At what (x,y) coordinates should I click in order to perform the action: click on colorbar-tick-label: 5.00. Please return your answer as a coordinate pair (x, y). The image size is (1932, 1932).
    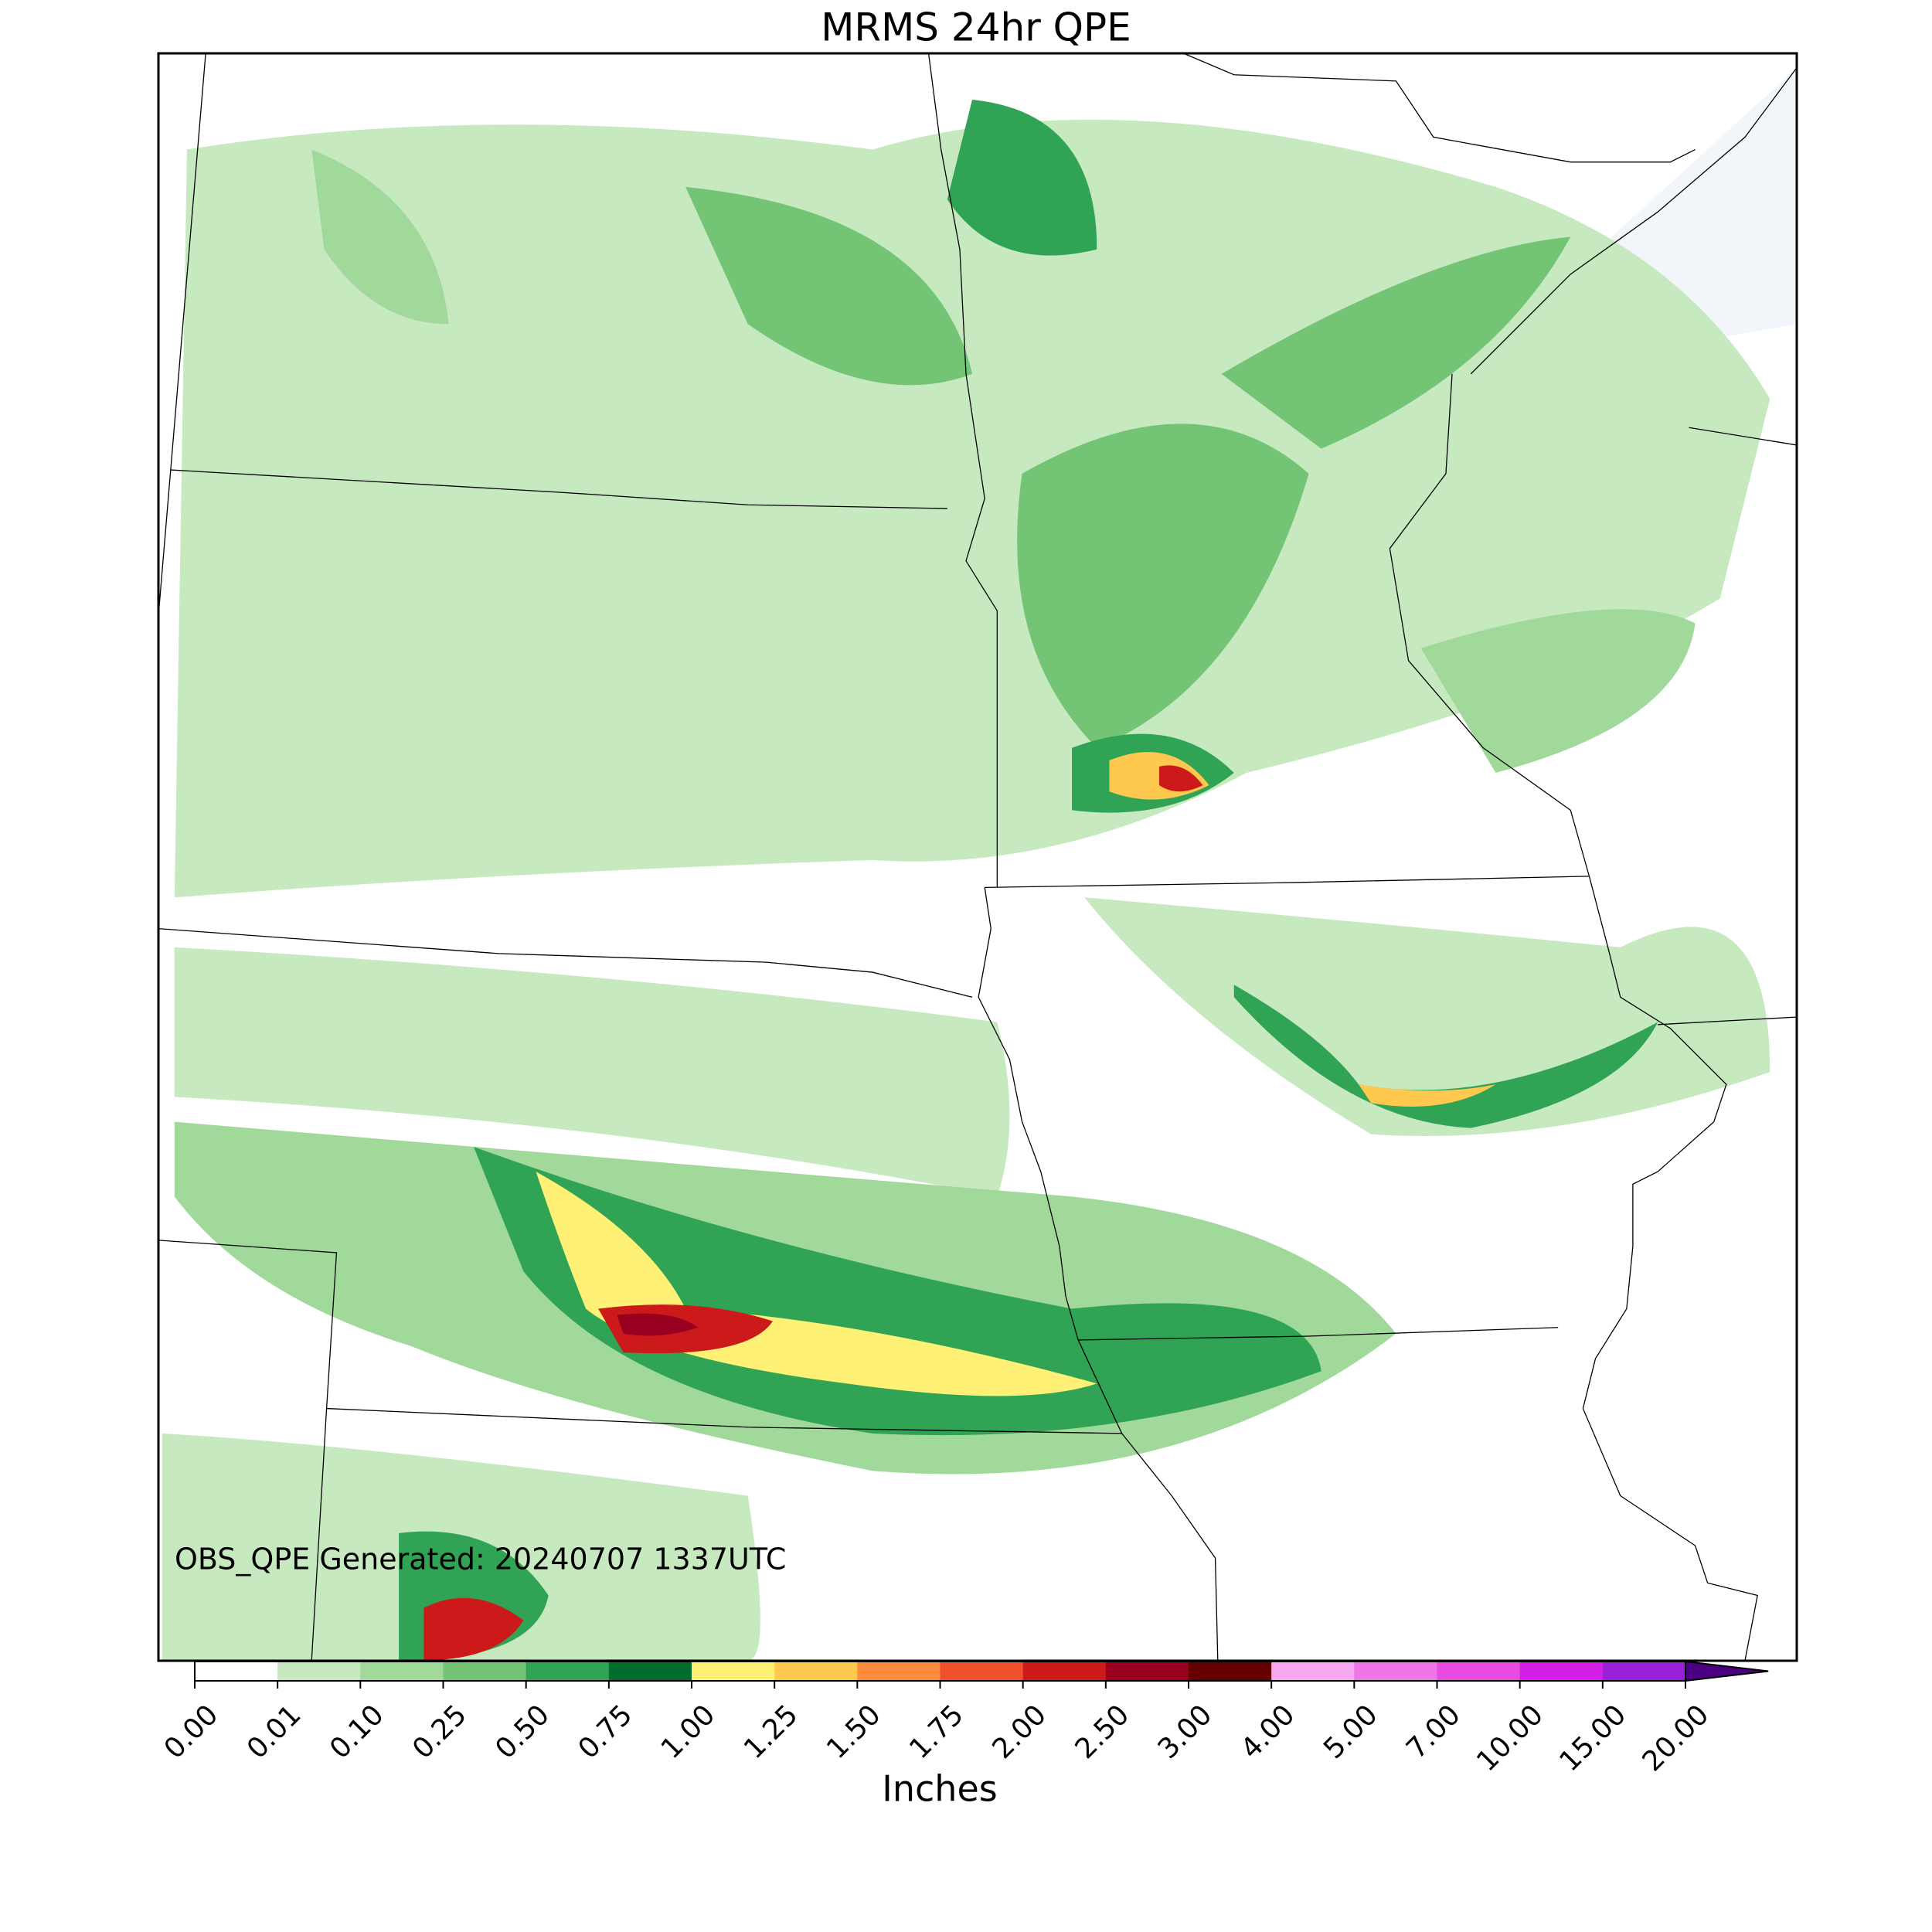
    Looking at the image, I should click on (1351, 1732).